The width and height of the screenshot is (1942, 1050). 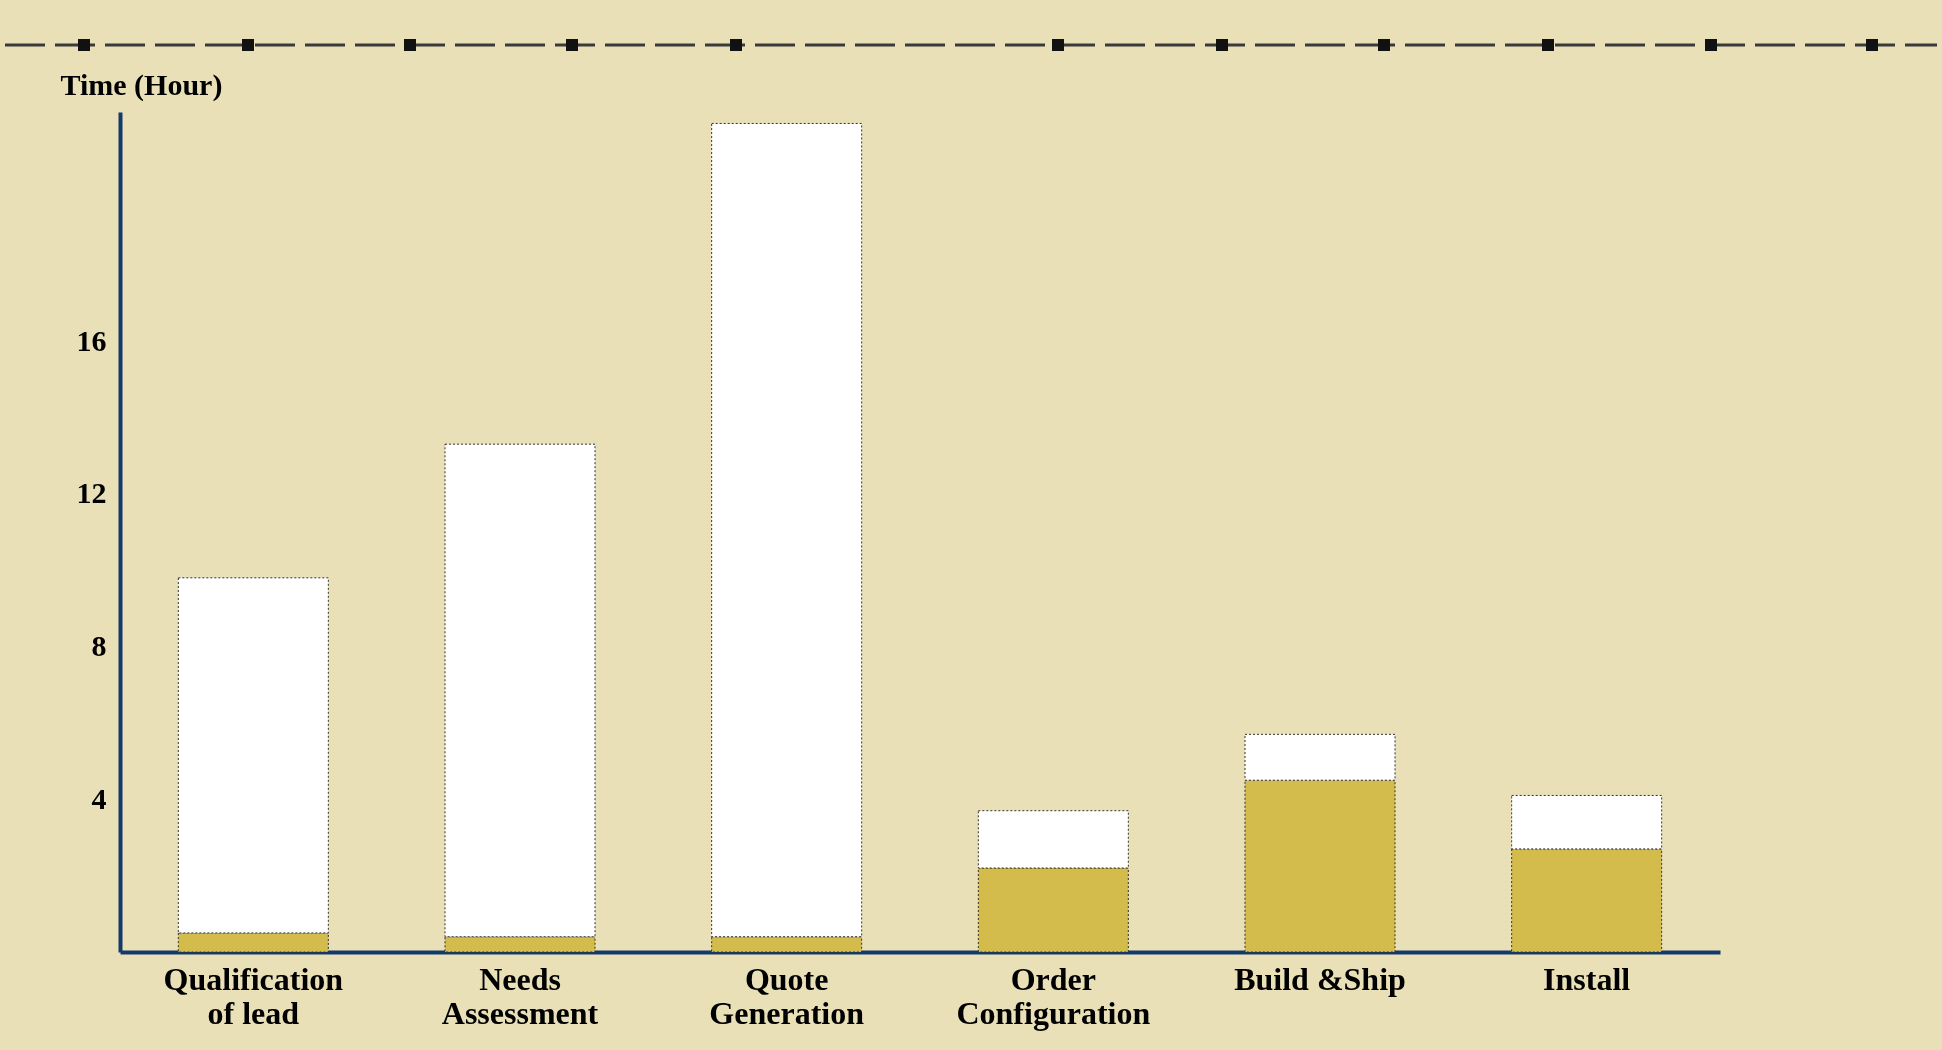 I want to click on x-tick-label: Quote Generation, so click(x=787, y=995).